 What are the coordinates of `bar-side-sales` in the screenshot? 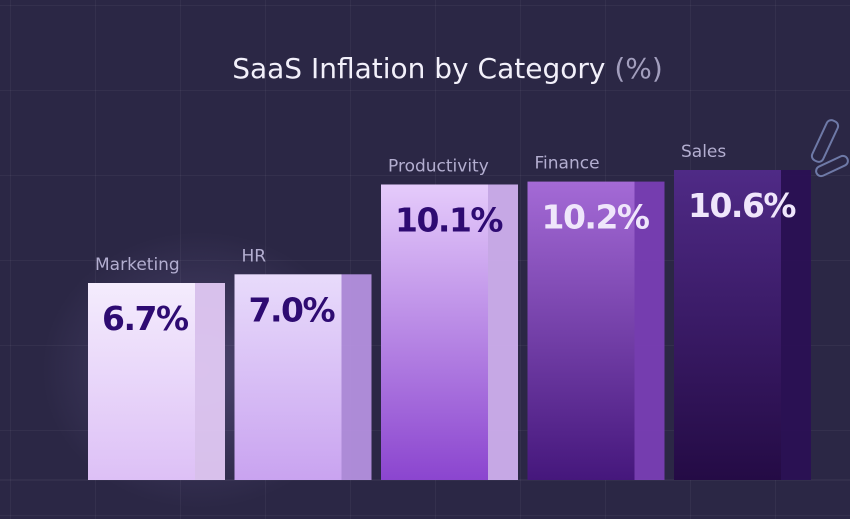 It's located at (796, 325).